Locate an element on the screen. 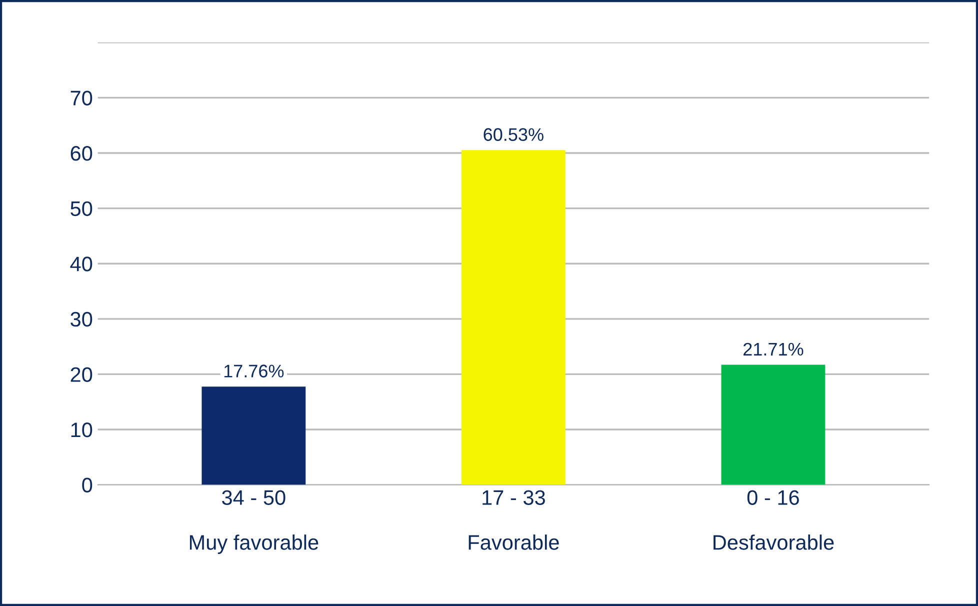  y-tick-label: 50 is located at coordinates (81, 208).